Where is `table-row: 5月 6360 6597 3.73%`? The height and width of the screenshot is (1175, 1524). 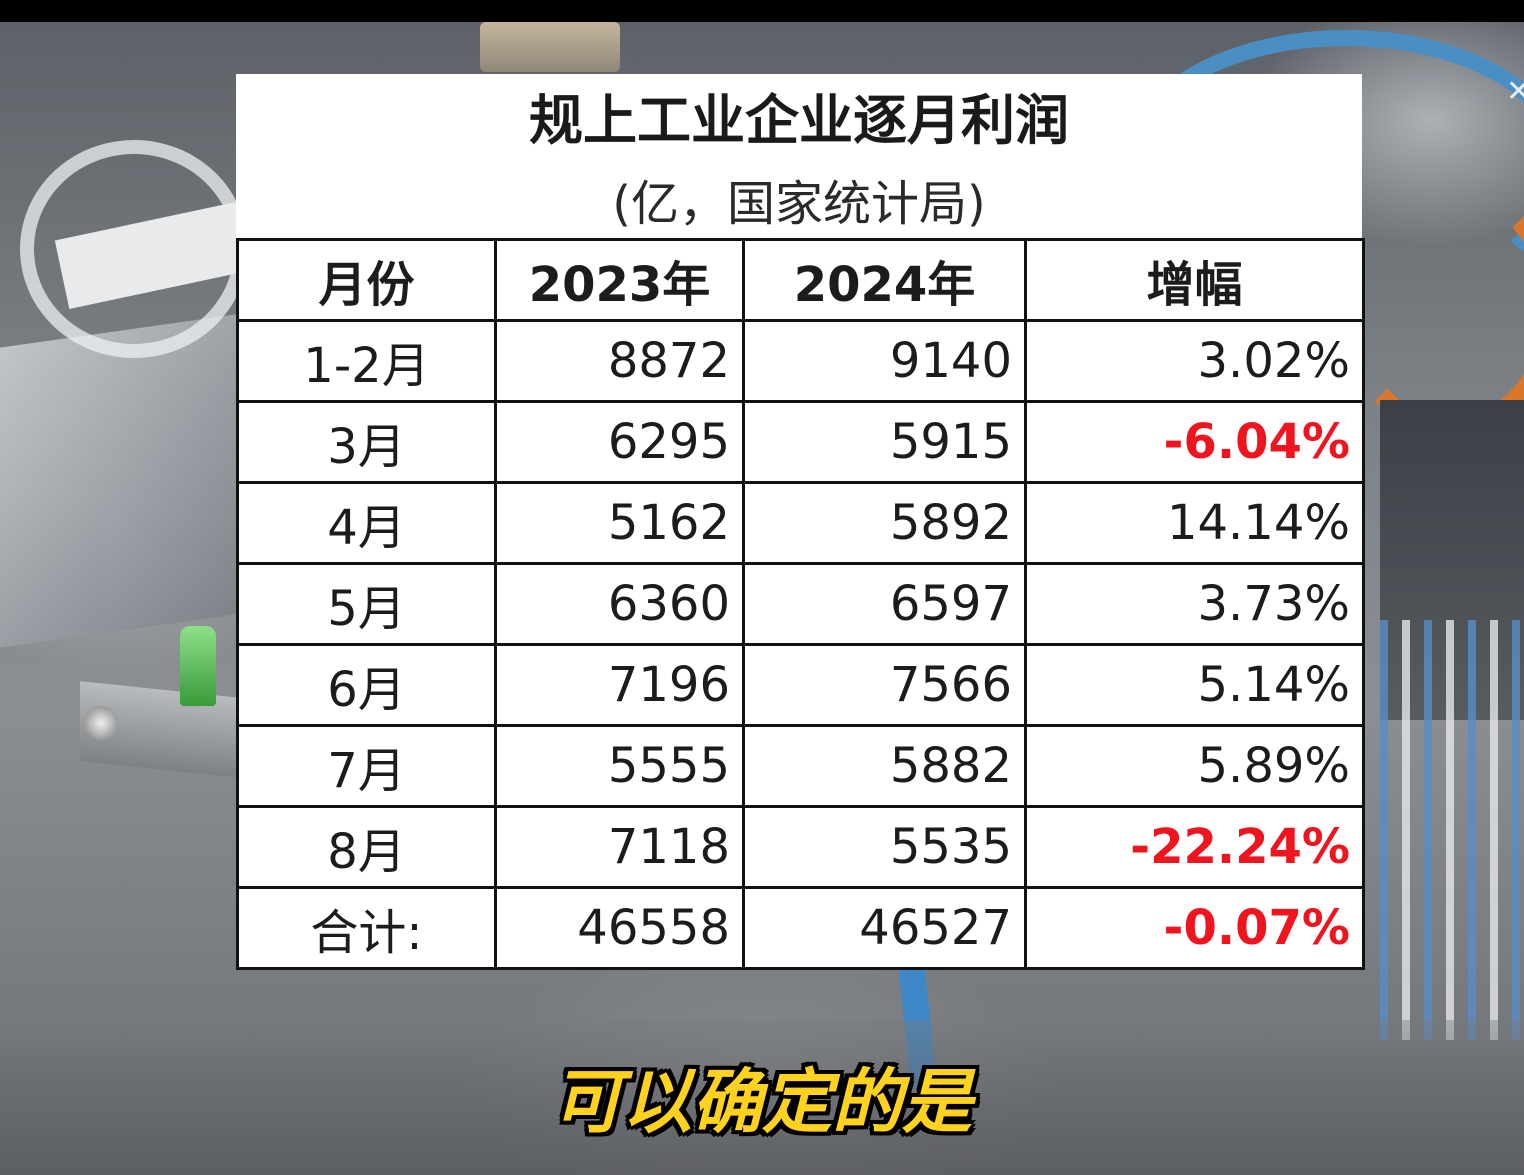 table-row: 5月 6360 6597 3.73% is located at coordinates (800, 604).